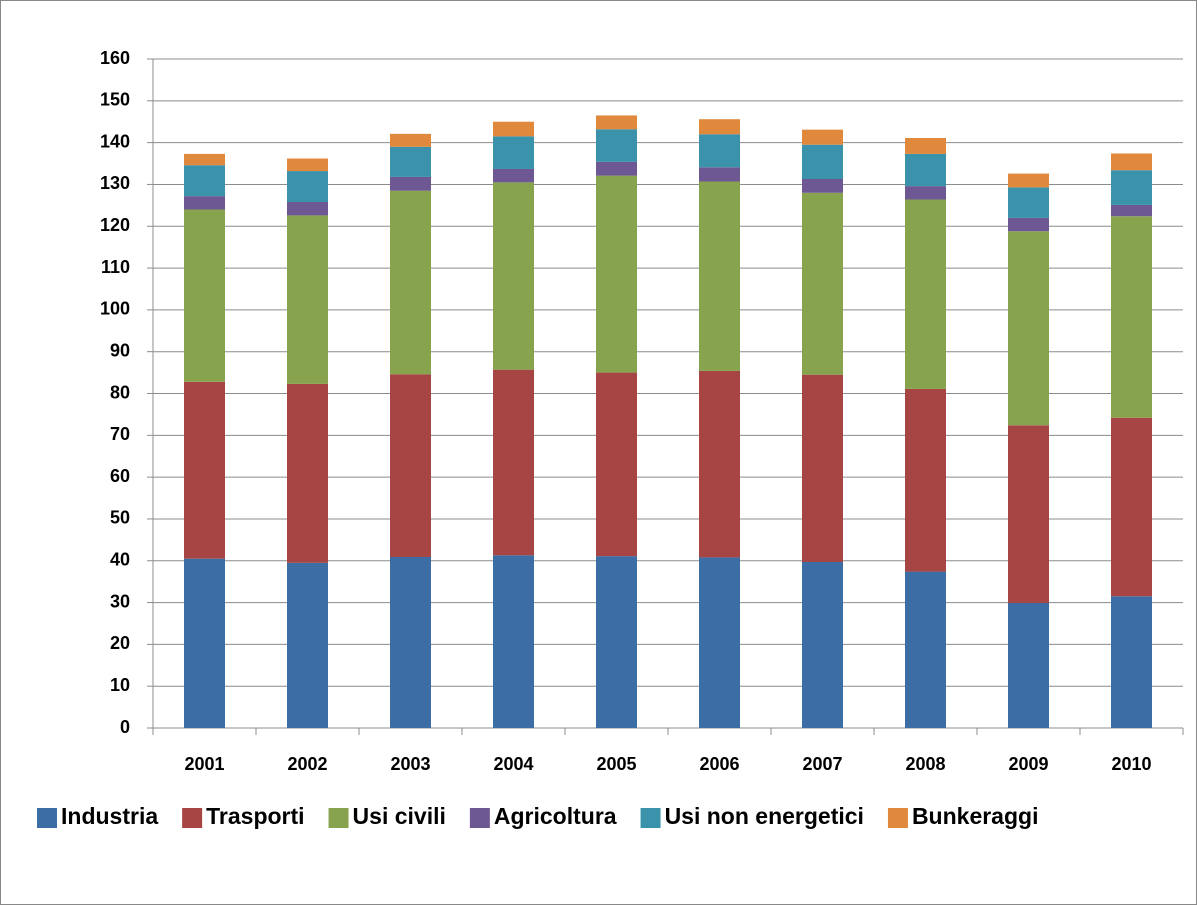 This screenshot has height=905, width=1197. What do you see at coordinates (555, 816) in the screenshot?
I see `legend-label: Agricoltura` at bounding box center [555, 816].